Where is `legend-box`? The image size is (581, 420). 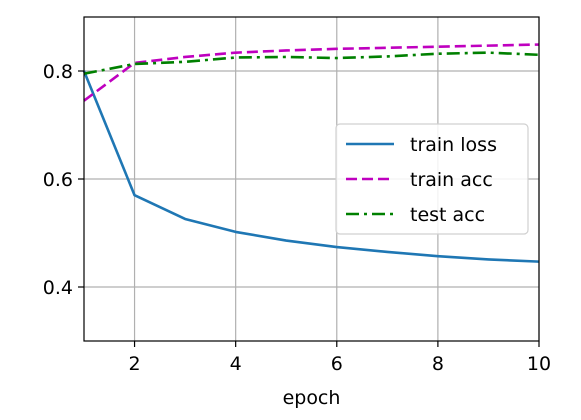
legend-box is located at coordinates (432, 179).